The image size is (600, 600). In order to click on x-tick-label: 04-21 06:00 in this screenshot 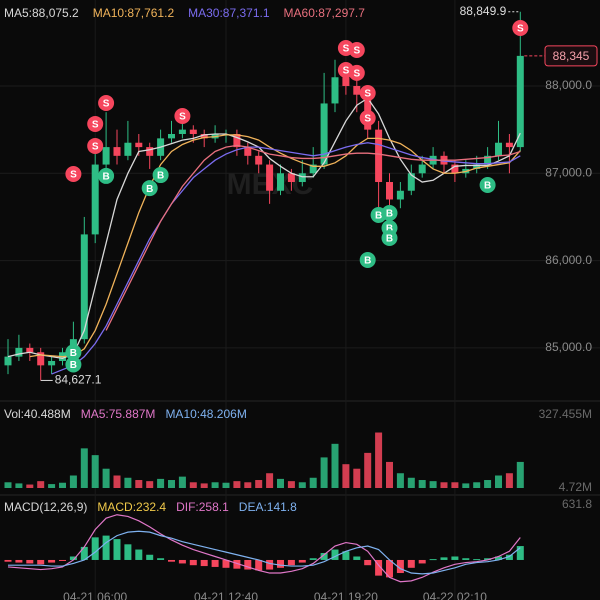, I will do `click(95, 595)`.